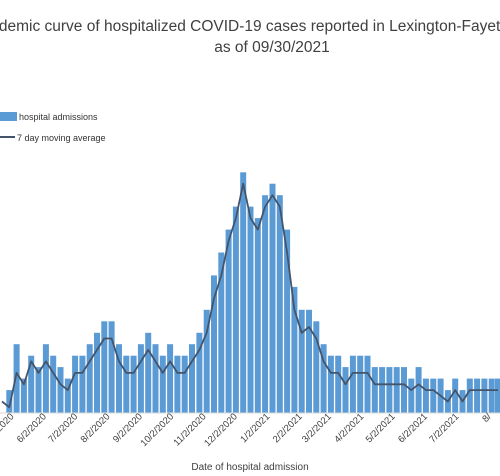  I want to click on legend-label-hospital-admissions: hospital admissions, so click(58, 117).